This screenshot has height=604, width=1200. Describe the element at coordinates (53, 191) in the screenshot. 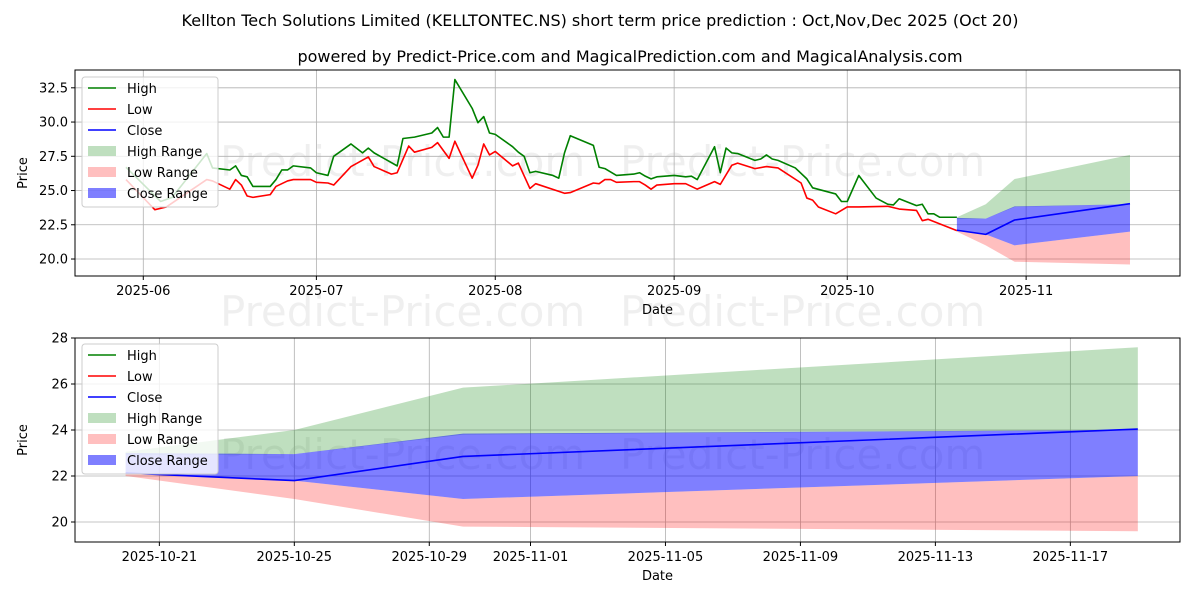

I see `y-tick-label: 25.0` at that location.